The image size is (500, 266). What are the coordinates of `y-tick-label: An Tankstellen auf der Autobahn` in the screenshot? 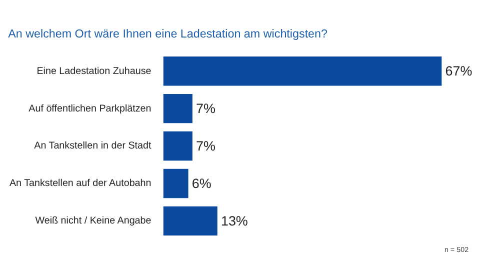 It's located at (80, 184).